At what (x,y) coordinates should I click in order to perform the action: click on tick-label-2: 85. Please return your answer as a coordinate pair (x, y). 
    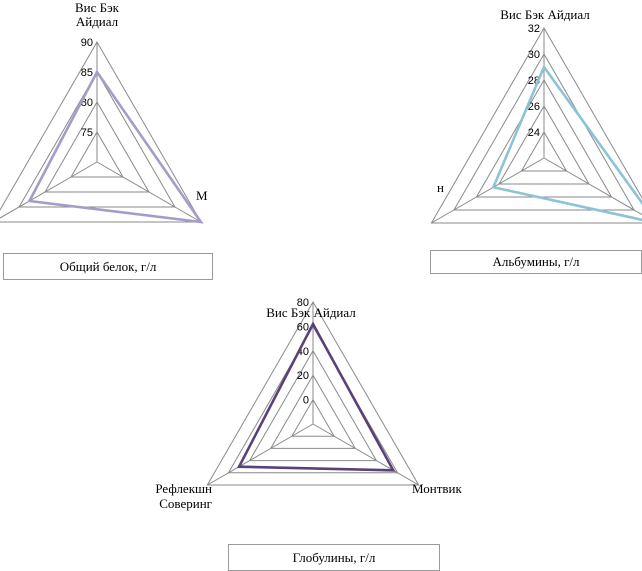
    Looking at the image, I should click on (87, 73).